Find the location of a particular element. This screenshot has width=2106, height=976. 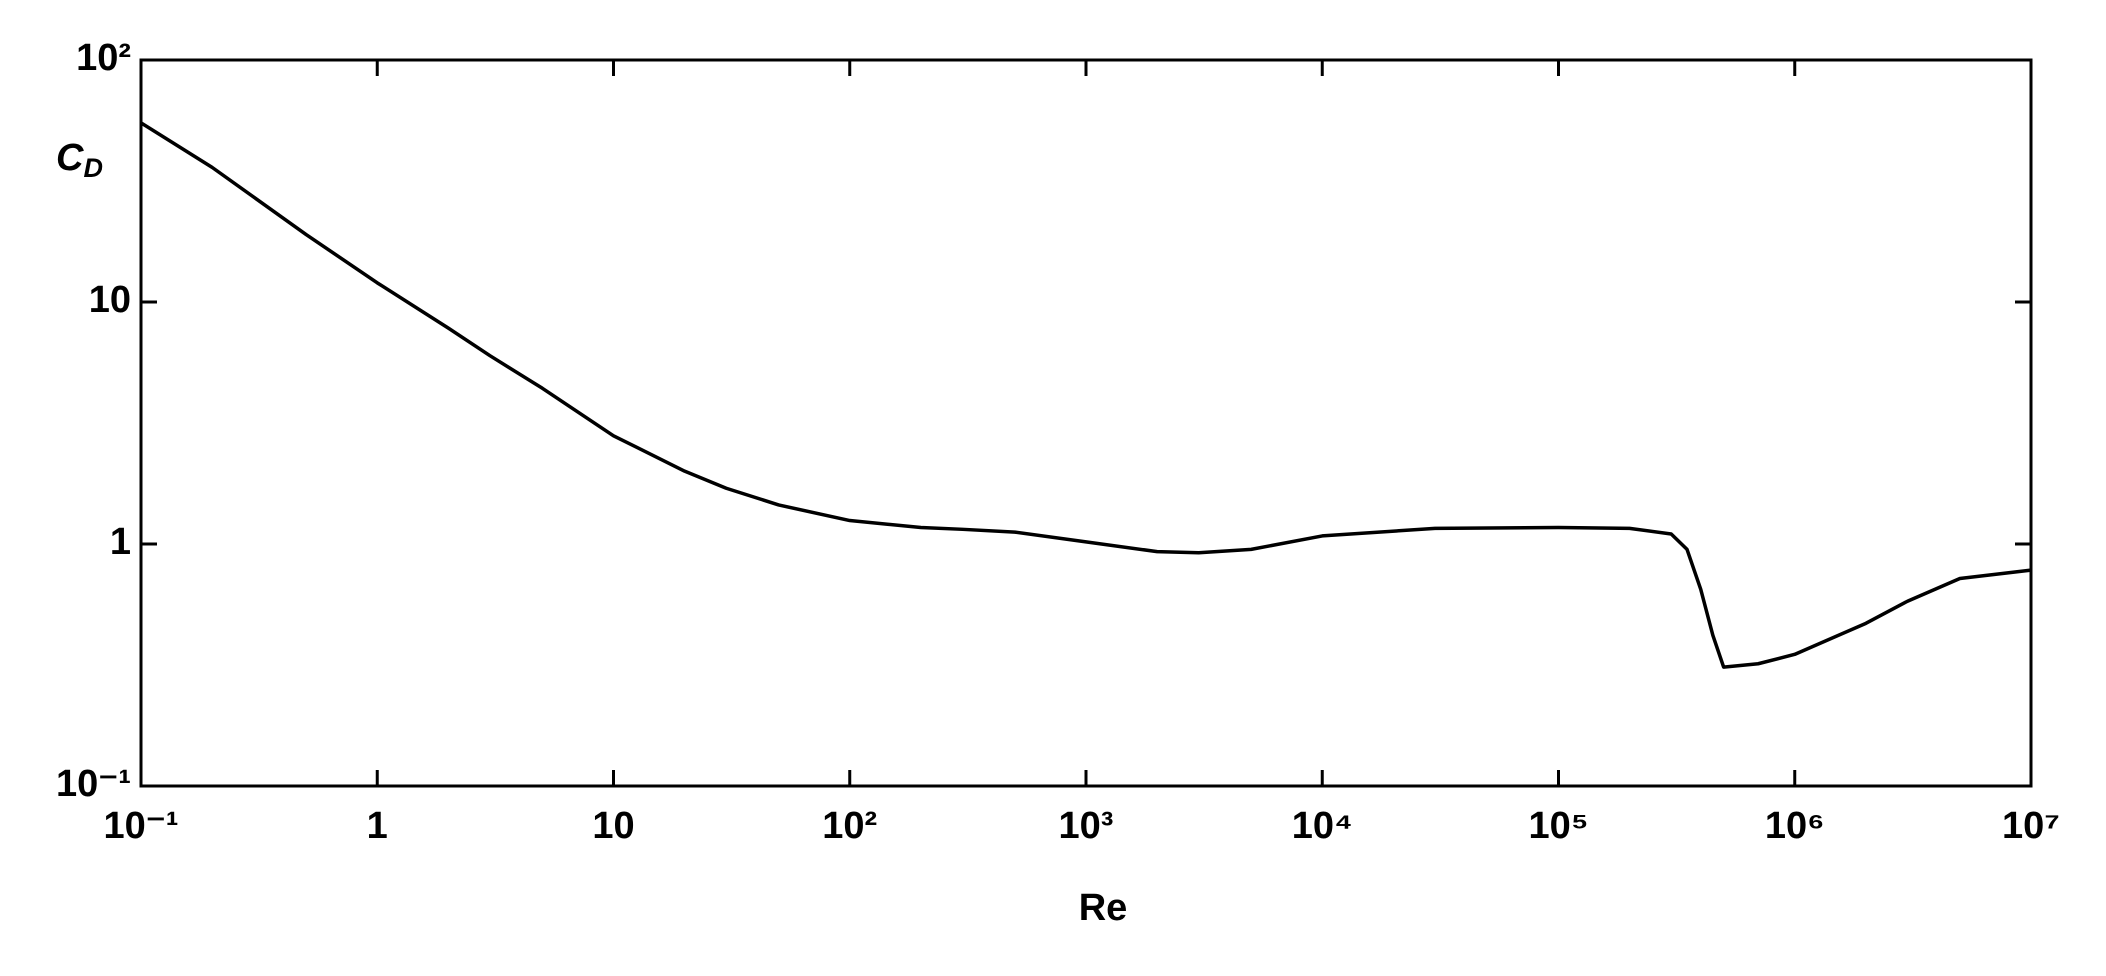

x-tick-label: 10³ is located at coordinates (1086, 826).